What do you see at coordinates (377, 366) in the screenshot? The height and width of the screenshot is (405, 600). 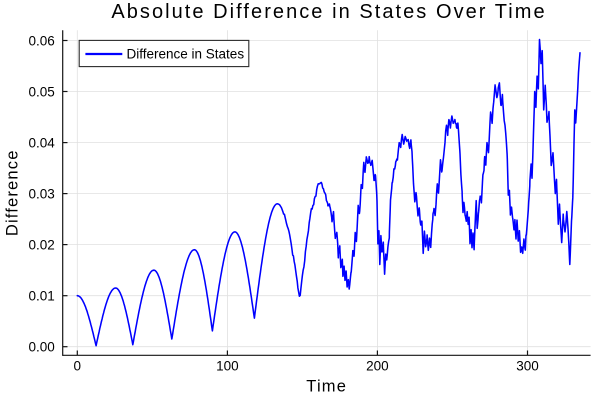 I see `svg-text: 200` at bounding box center [377, 366].